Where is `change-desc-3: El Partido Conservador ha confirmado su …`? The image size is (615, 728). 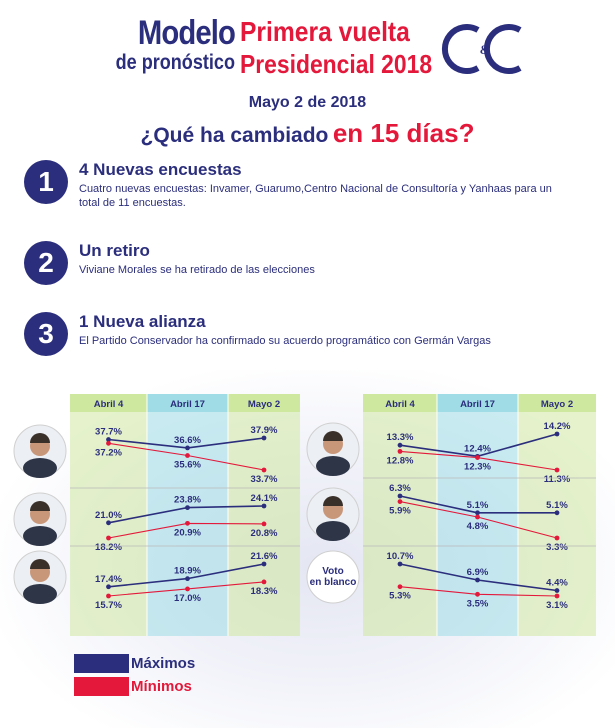 change-desc-3: El Partido Conservador ha confirmado su … is located at coordinates (285, 341).